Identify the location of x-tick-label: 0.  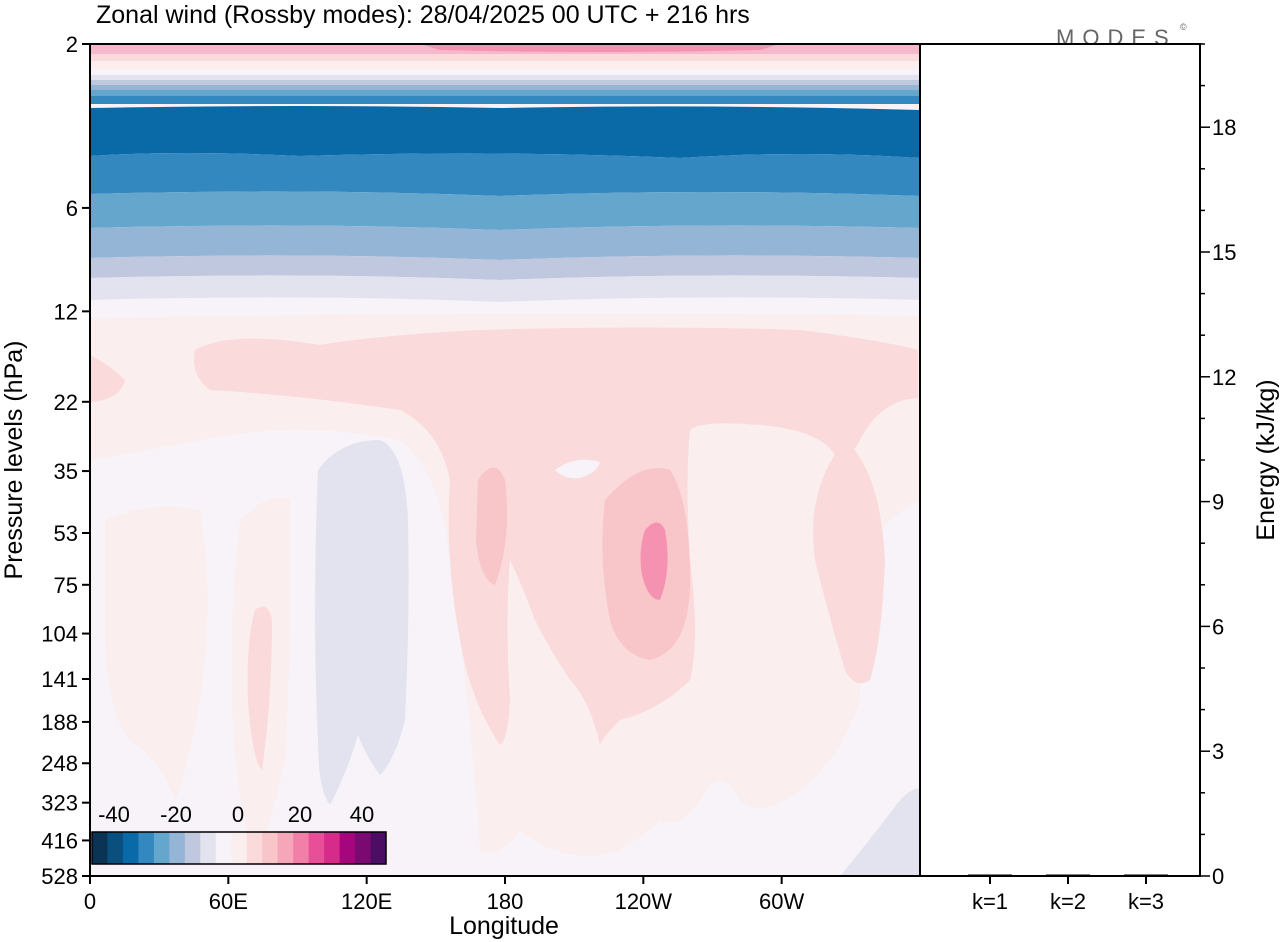
(90, 901).